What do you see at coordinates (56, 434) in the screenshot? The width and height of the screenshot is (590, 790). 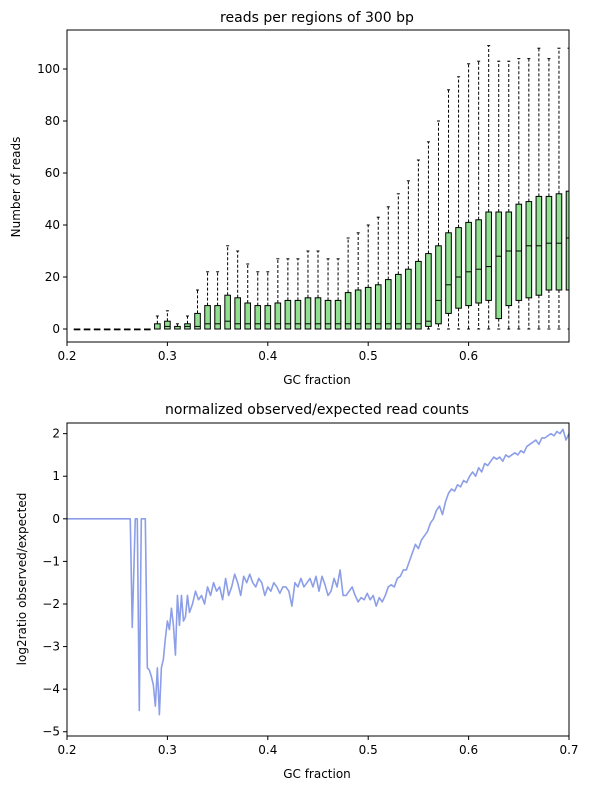 I see `y-tick-label: 2` at bounding box center [56, 434].